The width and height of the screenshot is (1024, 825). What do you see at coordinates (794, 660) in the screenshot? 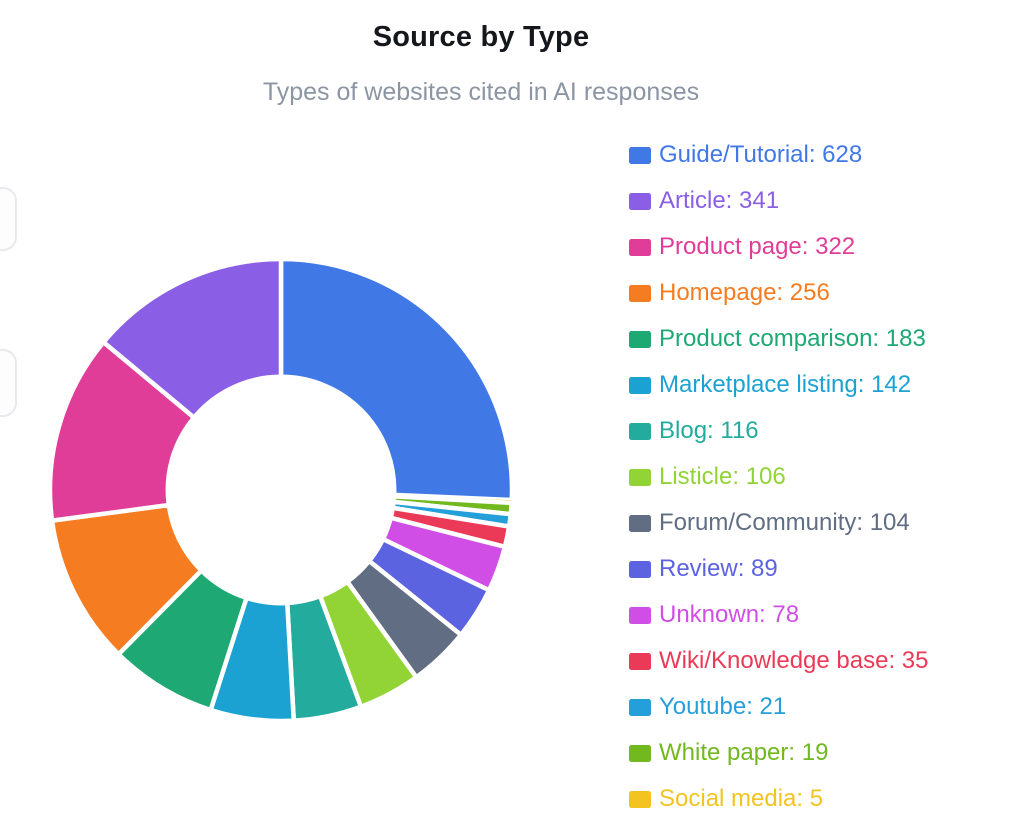
I see `legend-label: Wiki/Knowledge base: 35` at bounding box center [794, 660].